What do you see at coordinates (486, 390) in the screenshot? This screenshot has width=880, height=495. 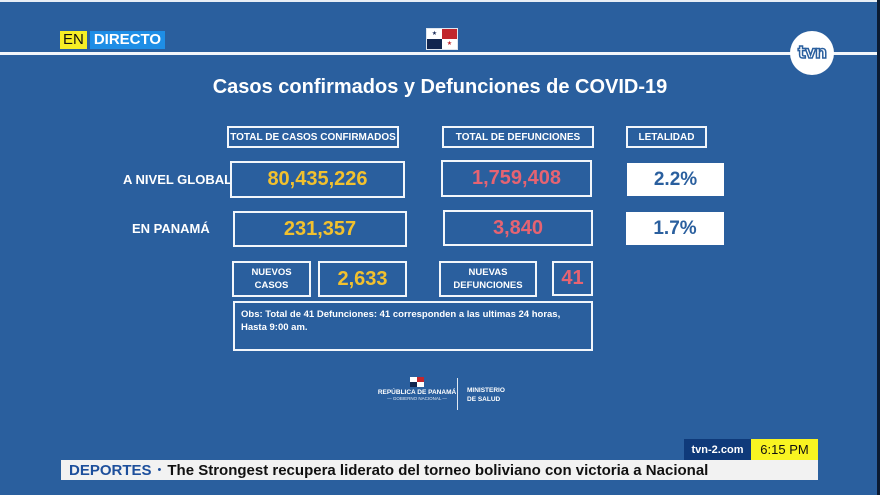 I see `ministry-line-1: MINISTERIO` at bounding box center [486, 390].